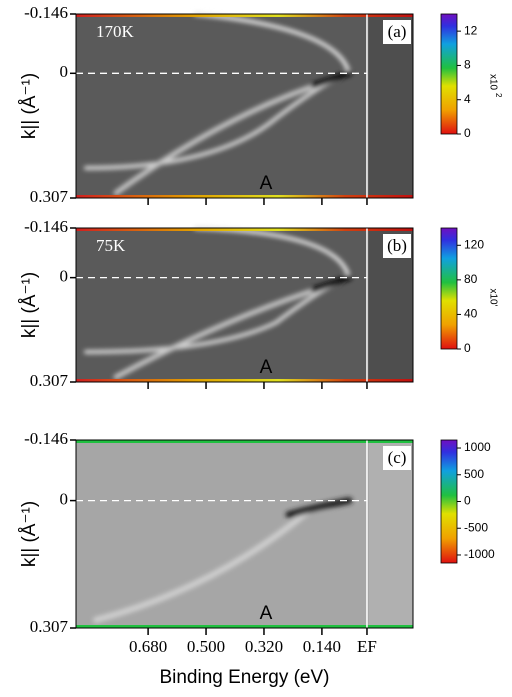 This screenshot has height=697, width=512. Describe the element at coordinates (244, 677) in the screenshot. I see `x-axis-label: Binding Energy (eV)` at that location.